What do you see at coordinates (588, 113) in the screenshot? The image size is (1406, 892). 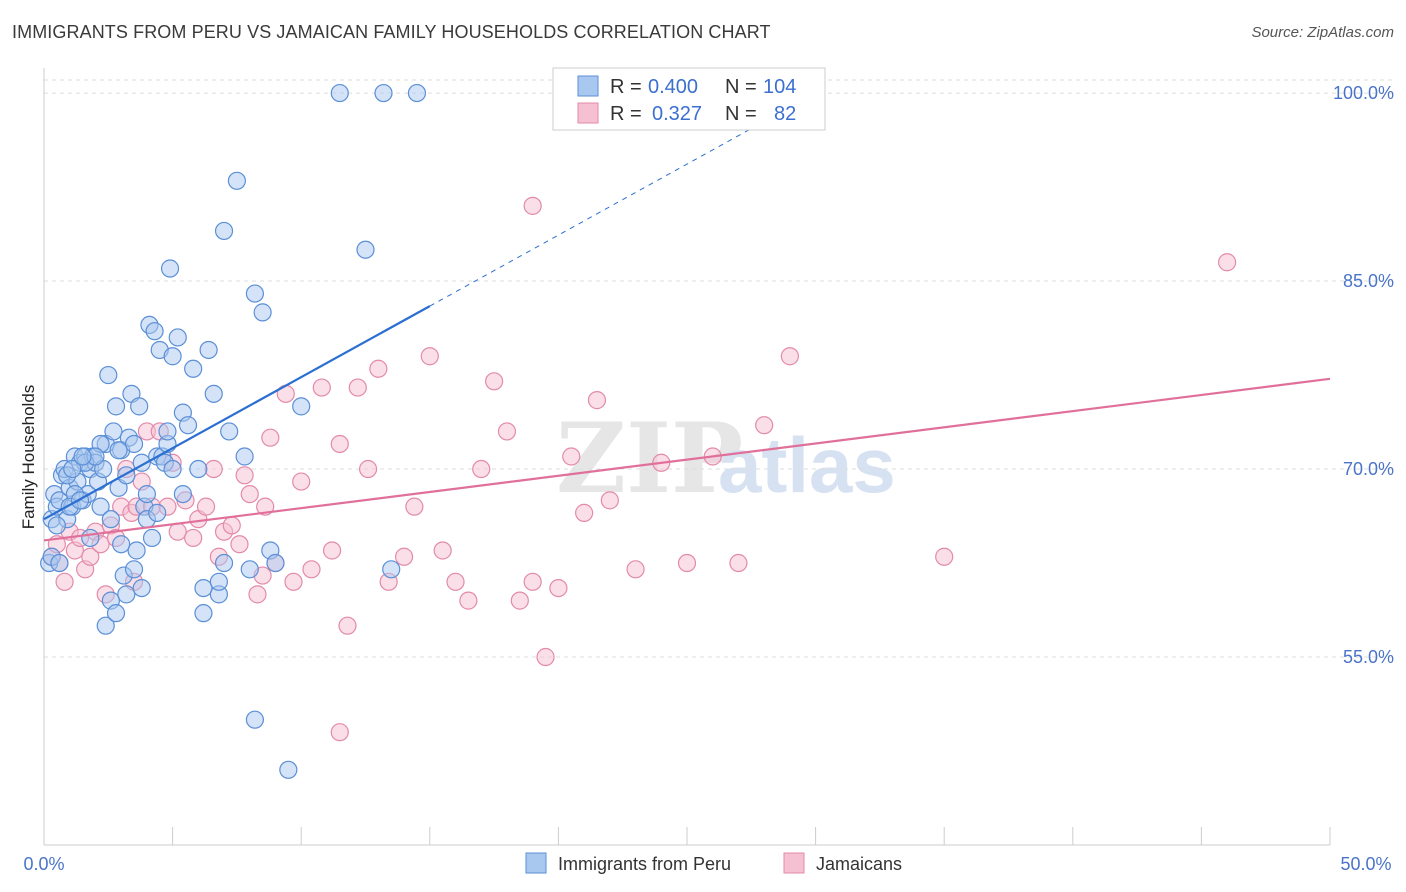 I see `legend-swatch-jamaicans` at bounding box center [588, 113].